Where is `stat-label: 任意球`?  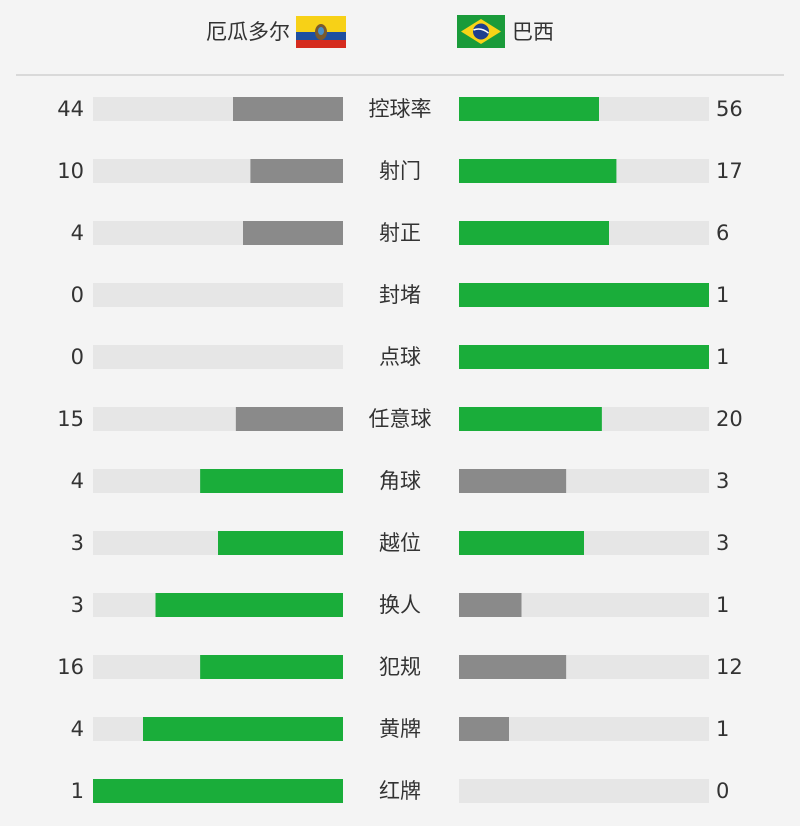
stat-label: 任意球 is located at coordinates (400, 419).